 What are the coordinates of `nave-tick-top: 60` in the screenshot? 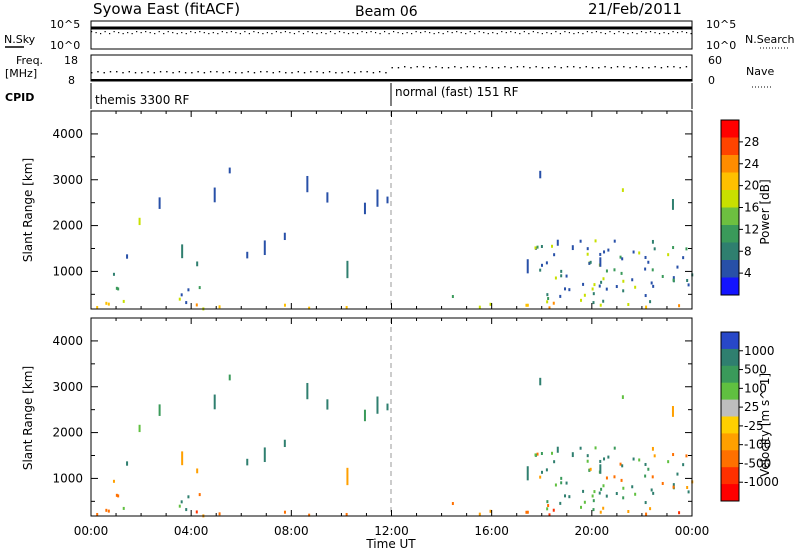 It's located at (715, 60).